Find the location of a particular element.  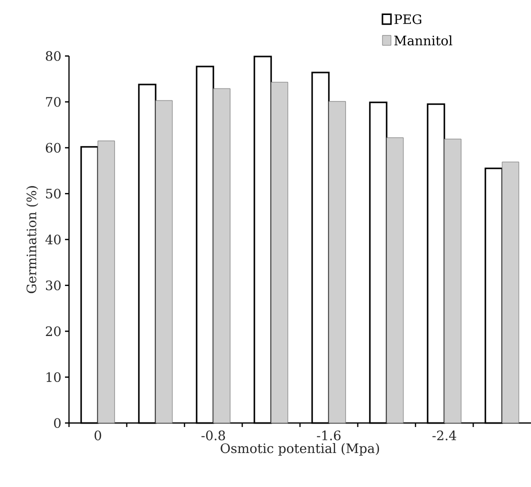

x-tick-label: -2.4 is located at coordinates (444, 435).